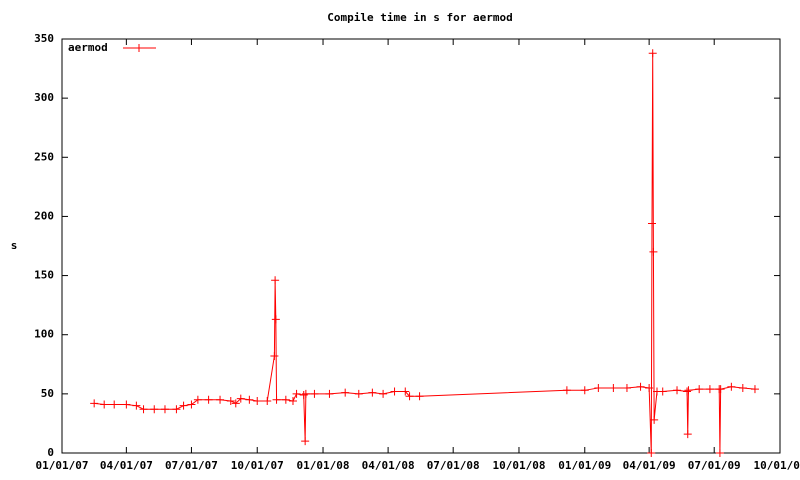  What do you see at coordinates (139, 48) in the screenshot?
I see `legend-marker` at bounding box center [139, 48].